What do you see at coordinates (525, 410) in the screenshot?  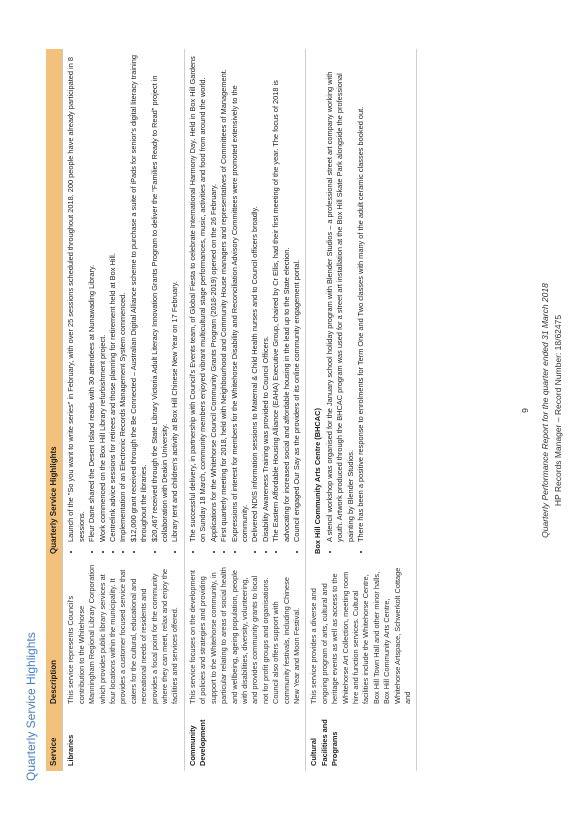 I see `page-number: 9` at bounding box center [525, 410].